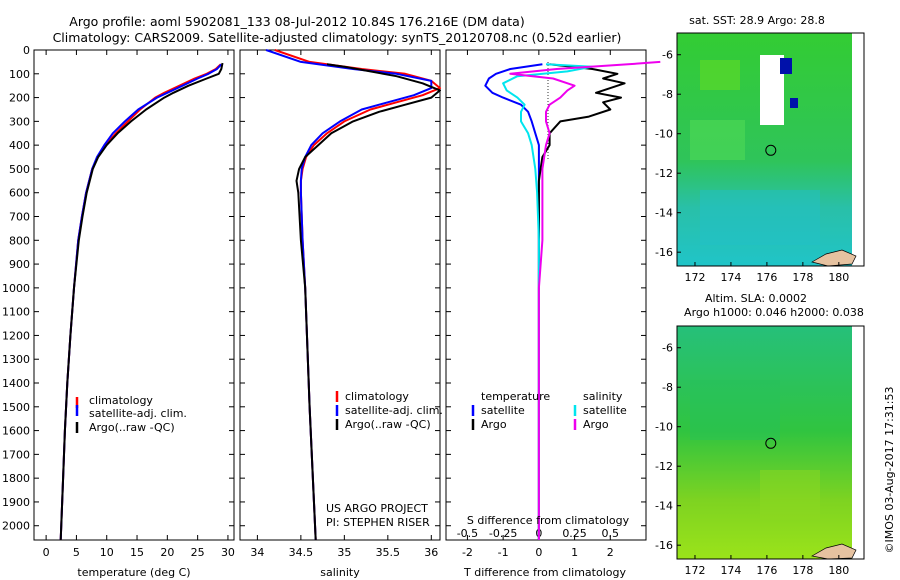 This screenshot has width=900, height=580. Describe the element at coordinates (574, 552) in the screenshot. I see `x-tick-label: 1` at that location.